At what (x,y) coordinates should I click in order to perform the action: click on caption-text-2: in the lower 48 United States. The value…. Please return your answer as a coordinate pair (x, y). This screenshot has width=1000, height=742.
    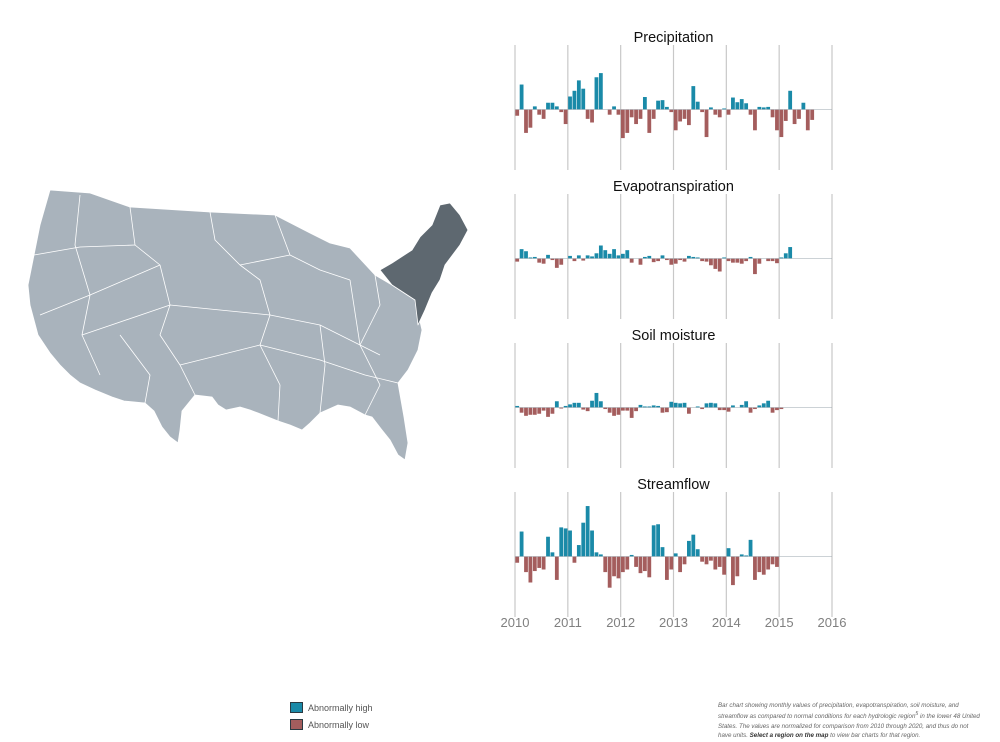
    Looking at the image, I should click on (849, 726).